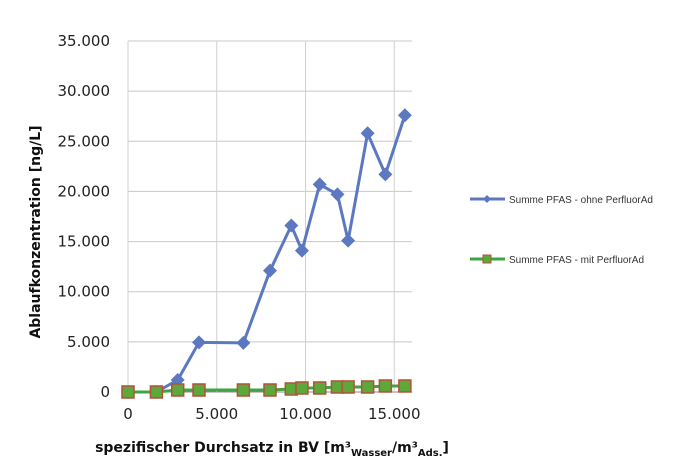 The height and width of the screenshot is (468, 687). I want to click on y-axis-title: Ablaufkonzentration [ng/L], so click(36, 231).